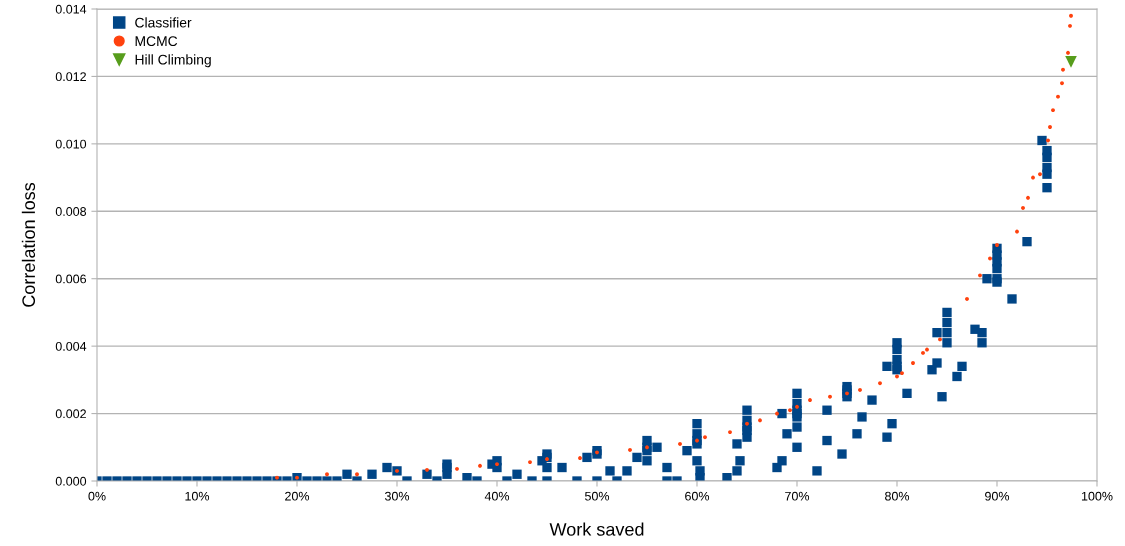  I want to click on y-tick-label: 0.006, so click(71, 279).